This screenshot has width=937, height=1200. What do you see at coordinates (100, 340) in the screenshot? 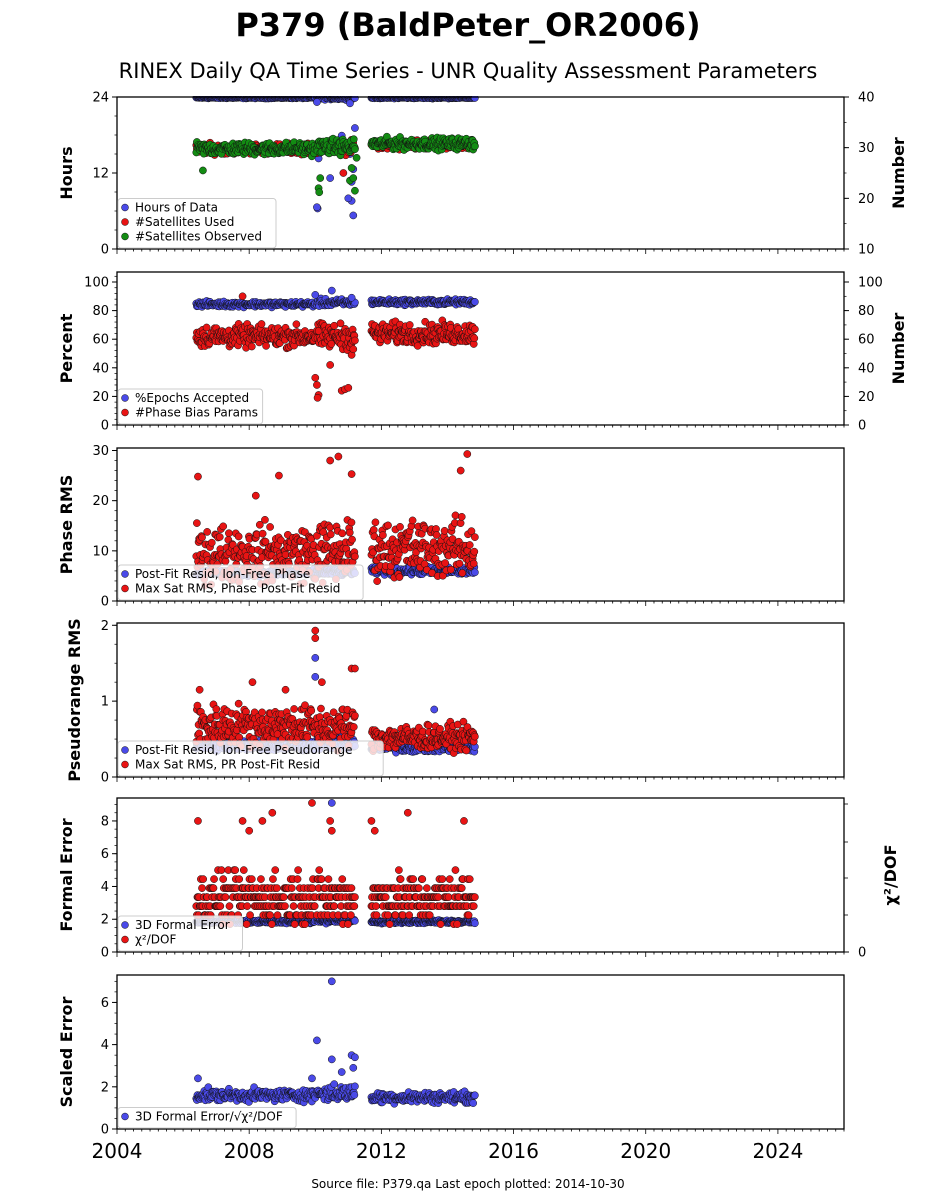
I see `y-tick-label: 60` at bounding box center [100, 340].